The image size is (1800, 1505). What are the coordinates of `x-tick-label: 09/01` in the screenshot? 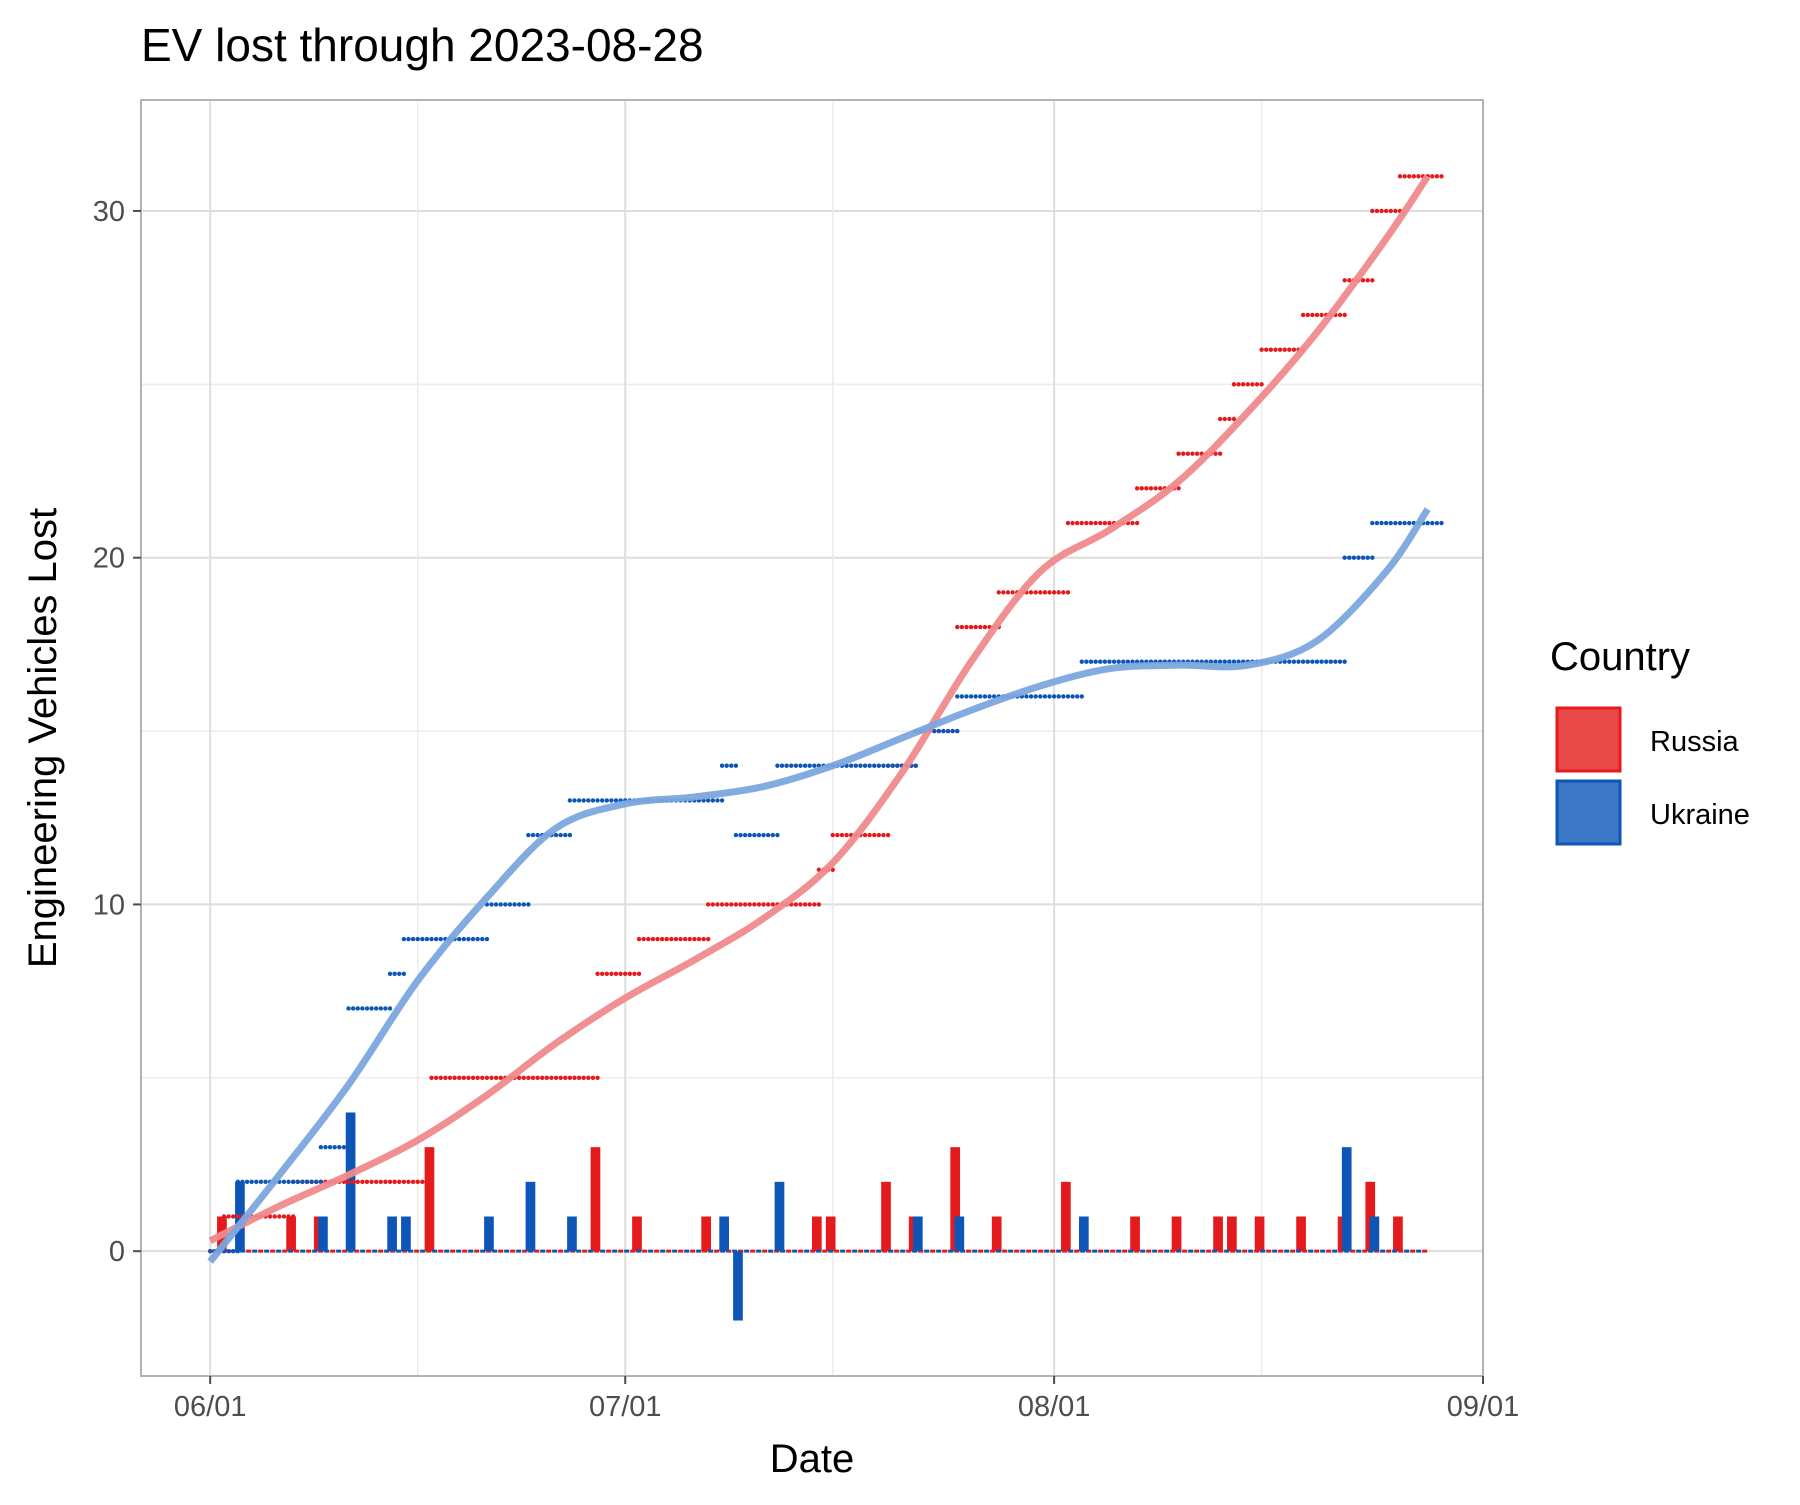 It's located at (1483, 1407).